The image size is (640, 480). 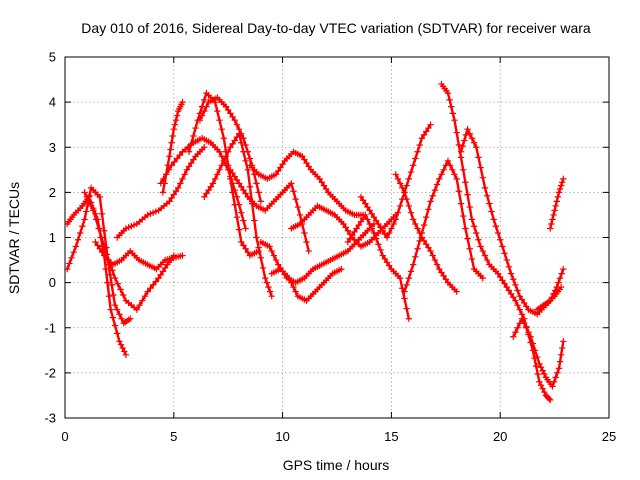 What do you see at coordinates (609, 436) in the screenshot?
I see `x-tick-label: 25` at bounding box center [609, 436].